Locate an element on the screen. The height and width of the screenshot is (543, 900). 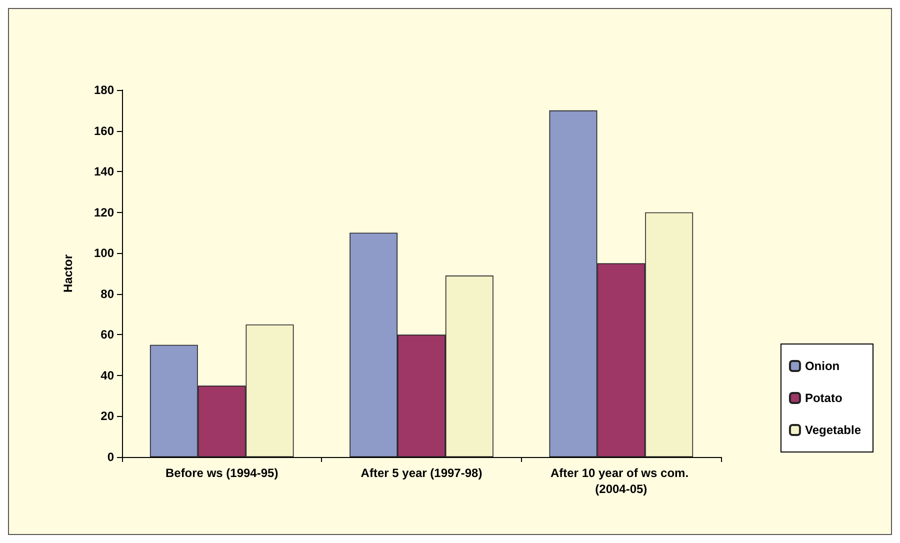
y-tick-label: 20 is located at coordinates (107, 416).